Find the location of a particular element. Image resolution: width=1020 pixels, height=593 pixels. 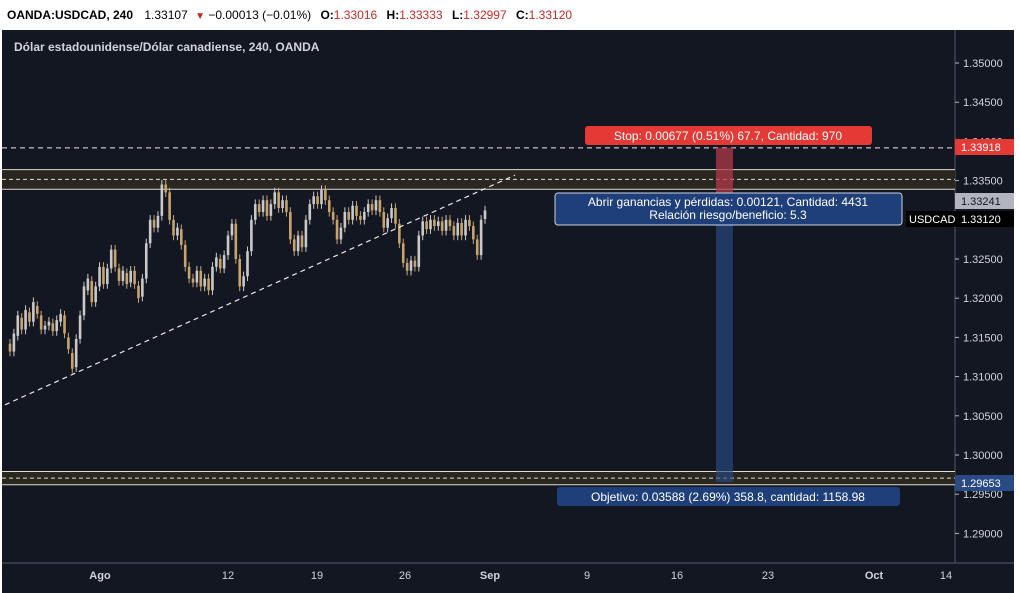

low-value: 1.32997 is located at coordinates (485, 15).